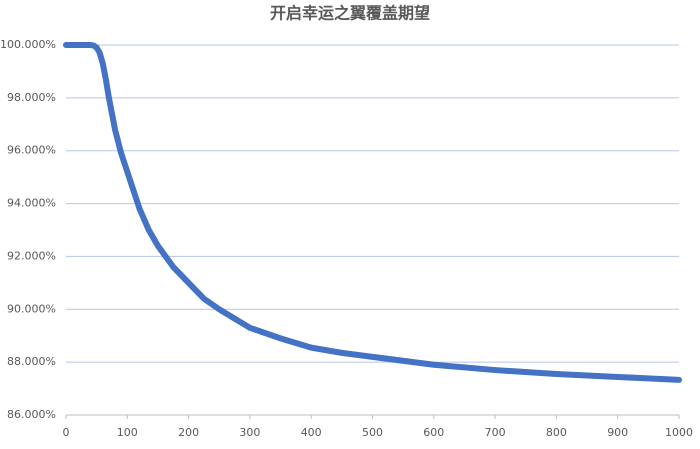 Image resolution: width=700 pixels, height=449 pixels. What do you see at coordinates (31, 255) in the screenshot?
I see `y-tick-label: 92.000%` at bounding box center [31, 255].